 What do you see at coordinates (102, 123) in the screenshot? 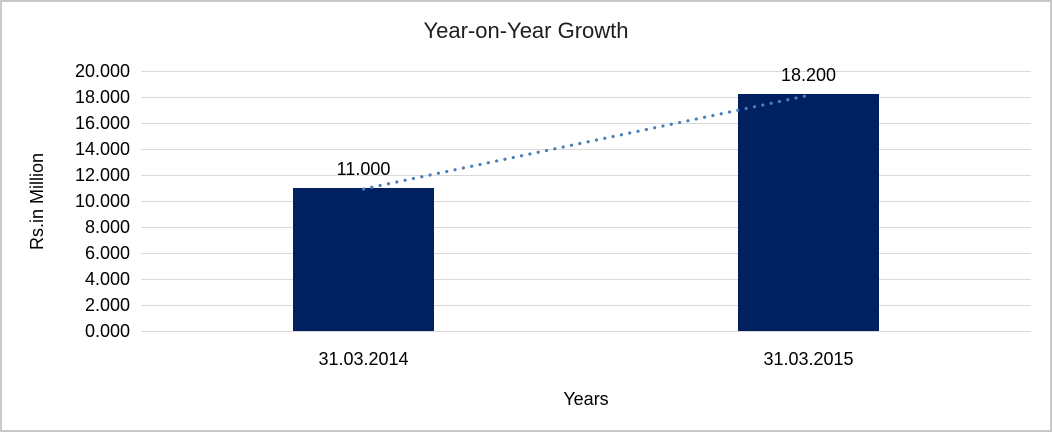
I see `y-tick-label: 16.000` at bounding box center [102, 123].